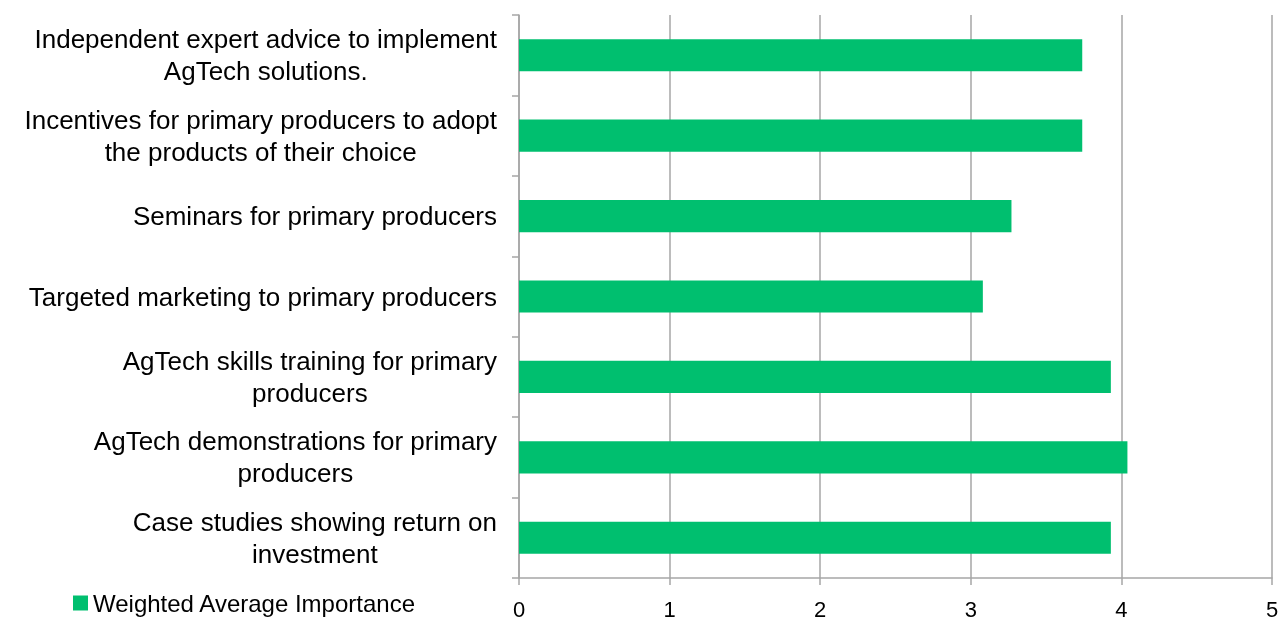 This screenshot has width=1282, height=623. What do you see at coordinates (262, 296) in the screenshot?
I see `y-tick-label: Targeted marketing to primary producers` at bounding box center [262, 296].